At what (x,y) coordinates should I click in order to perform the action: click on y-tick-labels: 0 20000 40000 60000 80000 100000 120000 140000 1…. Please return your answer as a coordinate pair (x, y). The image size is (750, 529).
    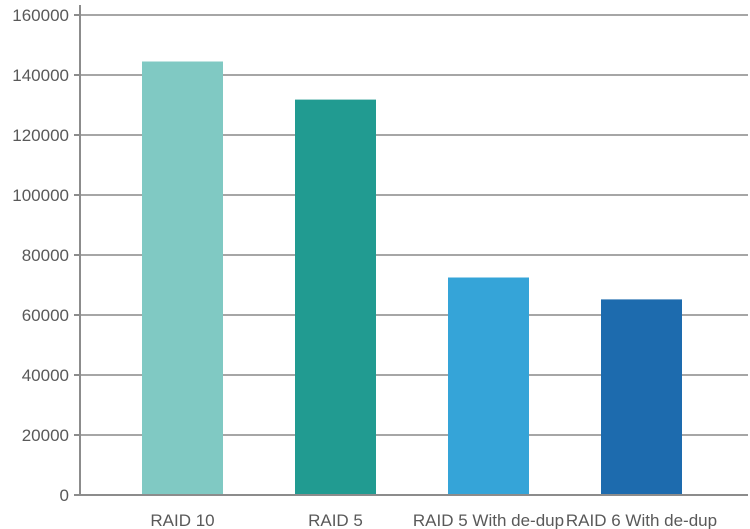
    Looking at the image, I should click on (40, 255).